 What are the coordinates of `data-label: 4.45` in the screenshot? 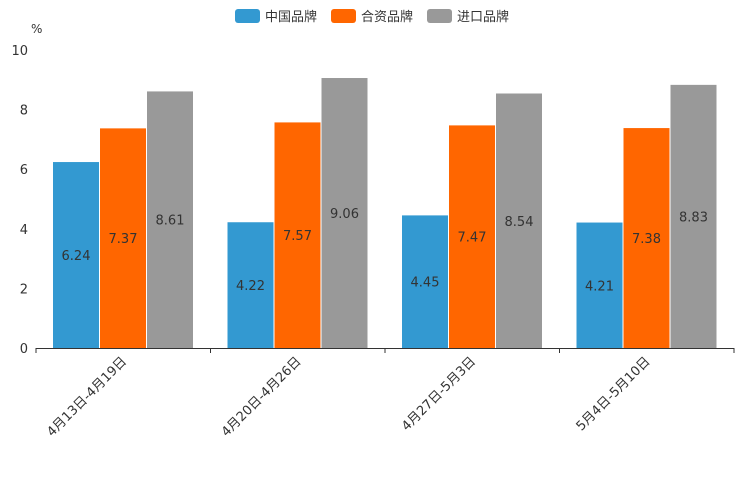 It's located at (425, 283).